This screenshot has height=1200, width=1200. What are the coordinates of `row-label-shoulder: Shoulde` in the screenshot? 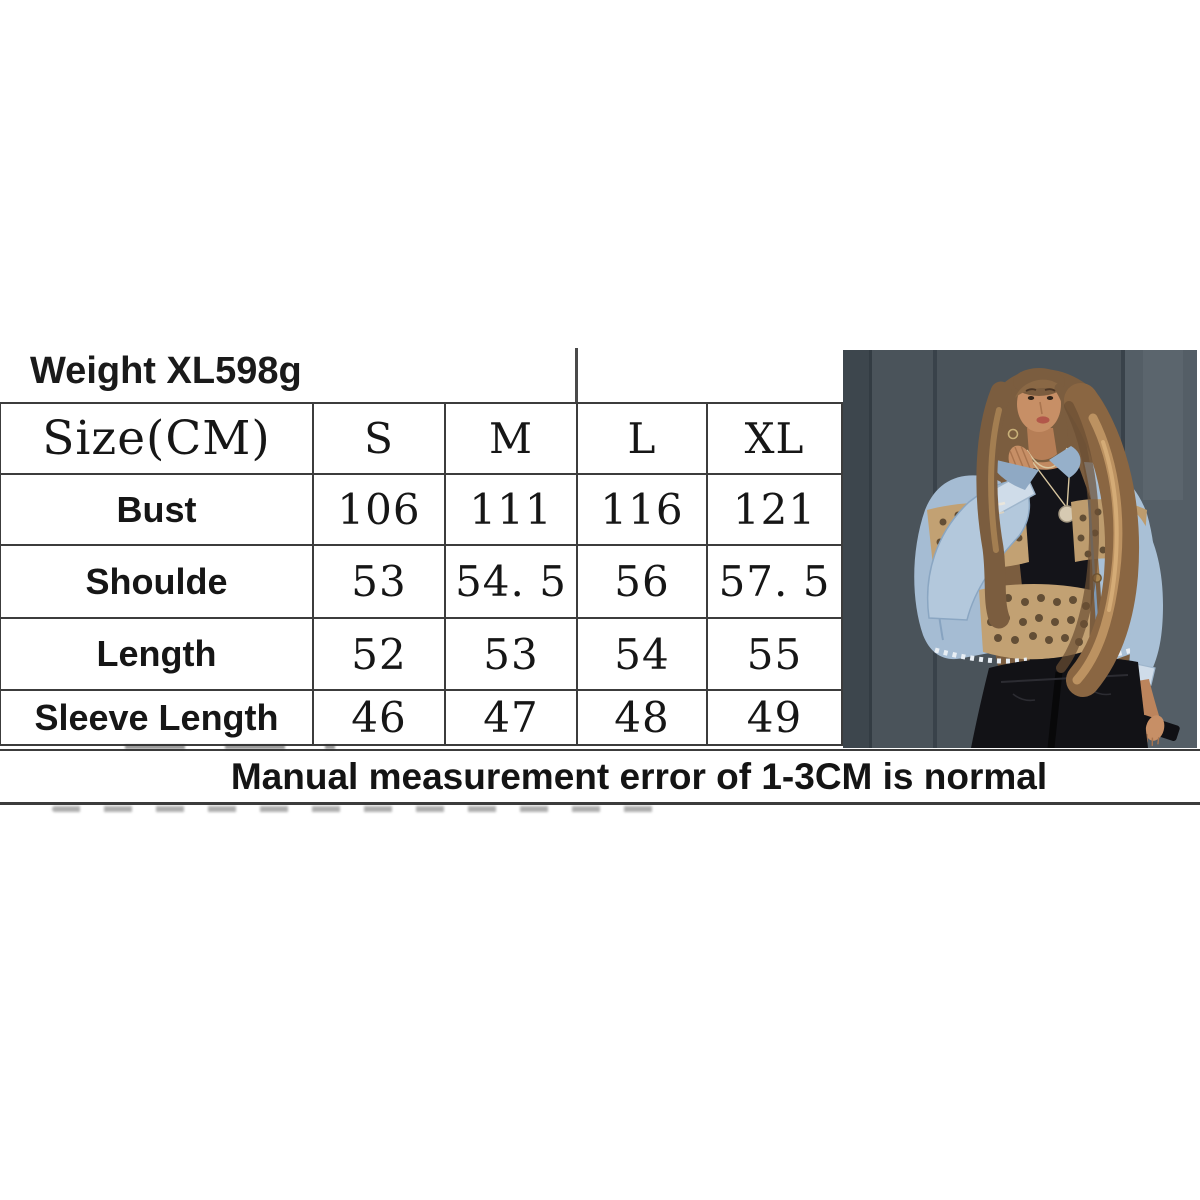 It's located at (157, 581).